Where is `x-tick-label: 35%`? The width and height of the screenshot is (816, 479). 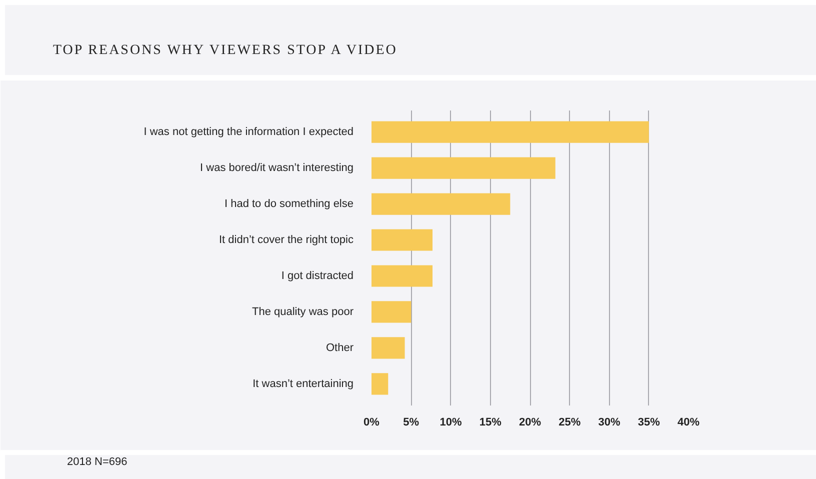
x-tick-label: 35% is located at coordinates (649, 422).